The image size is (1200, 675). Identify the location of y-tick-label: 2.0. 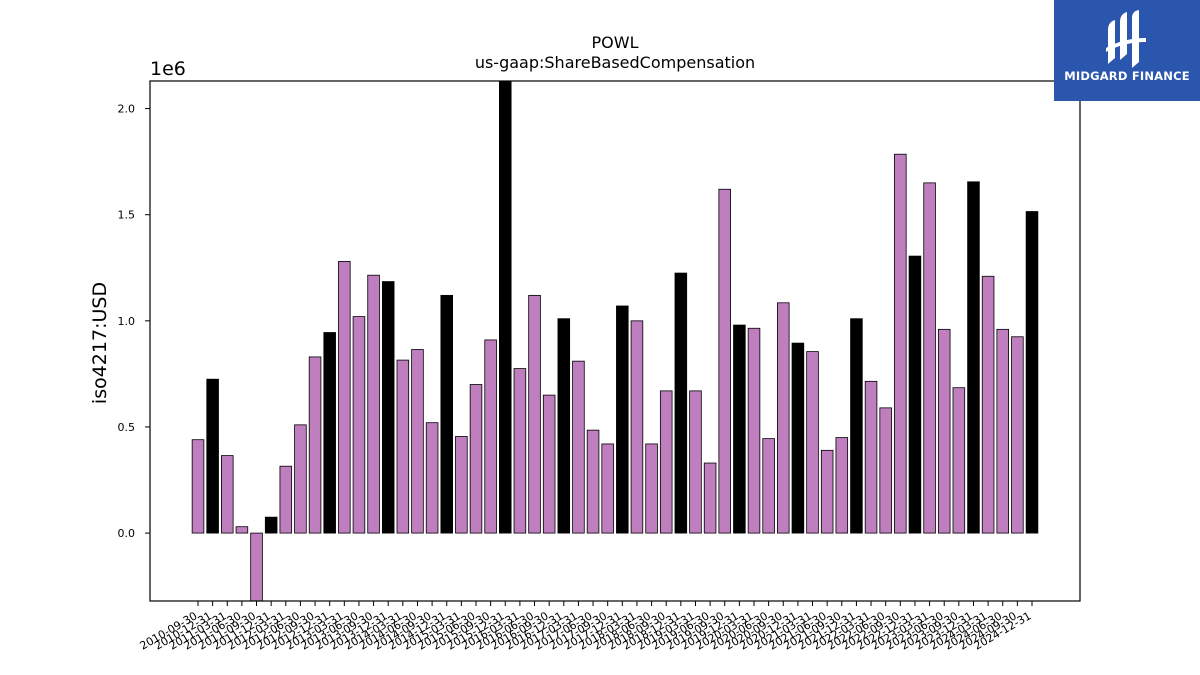
(127, 109).